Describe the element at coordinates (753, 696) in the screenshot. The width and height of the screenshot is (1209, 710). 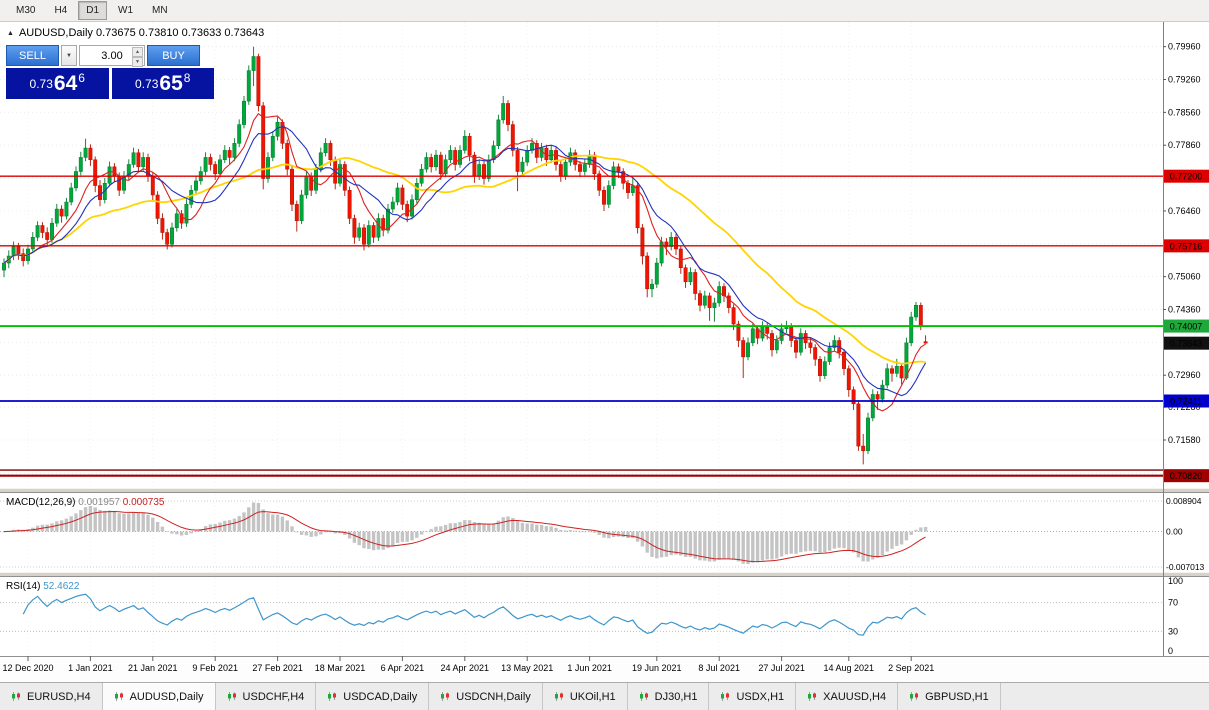
I see `chart-tab-usdx-h1: USDX,H1` at that location.